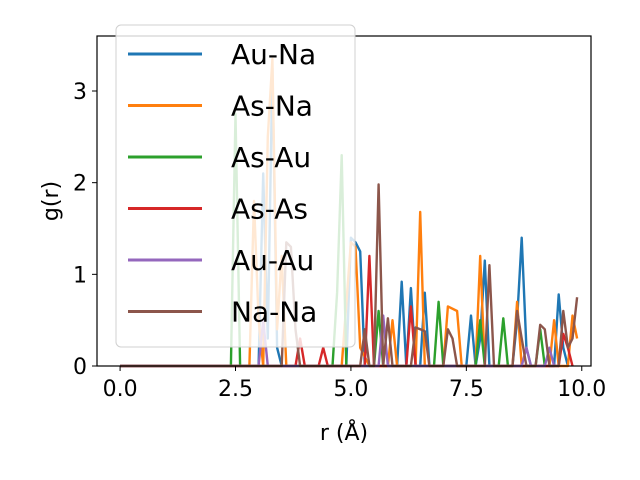 This screenshot has height=480, width=640. What do you see at coordinates (466, 389) in the screenshot?
I see `x-tick-label: 7.5` at bounding box center [466, 389].